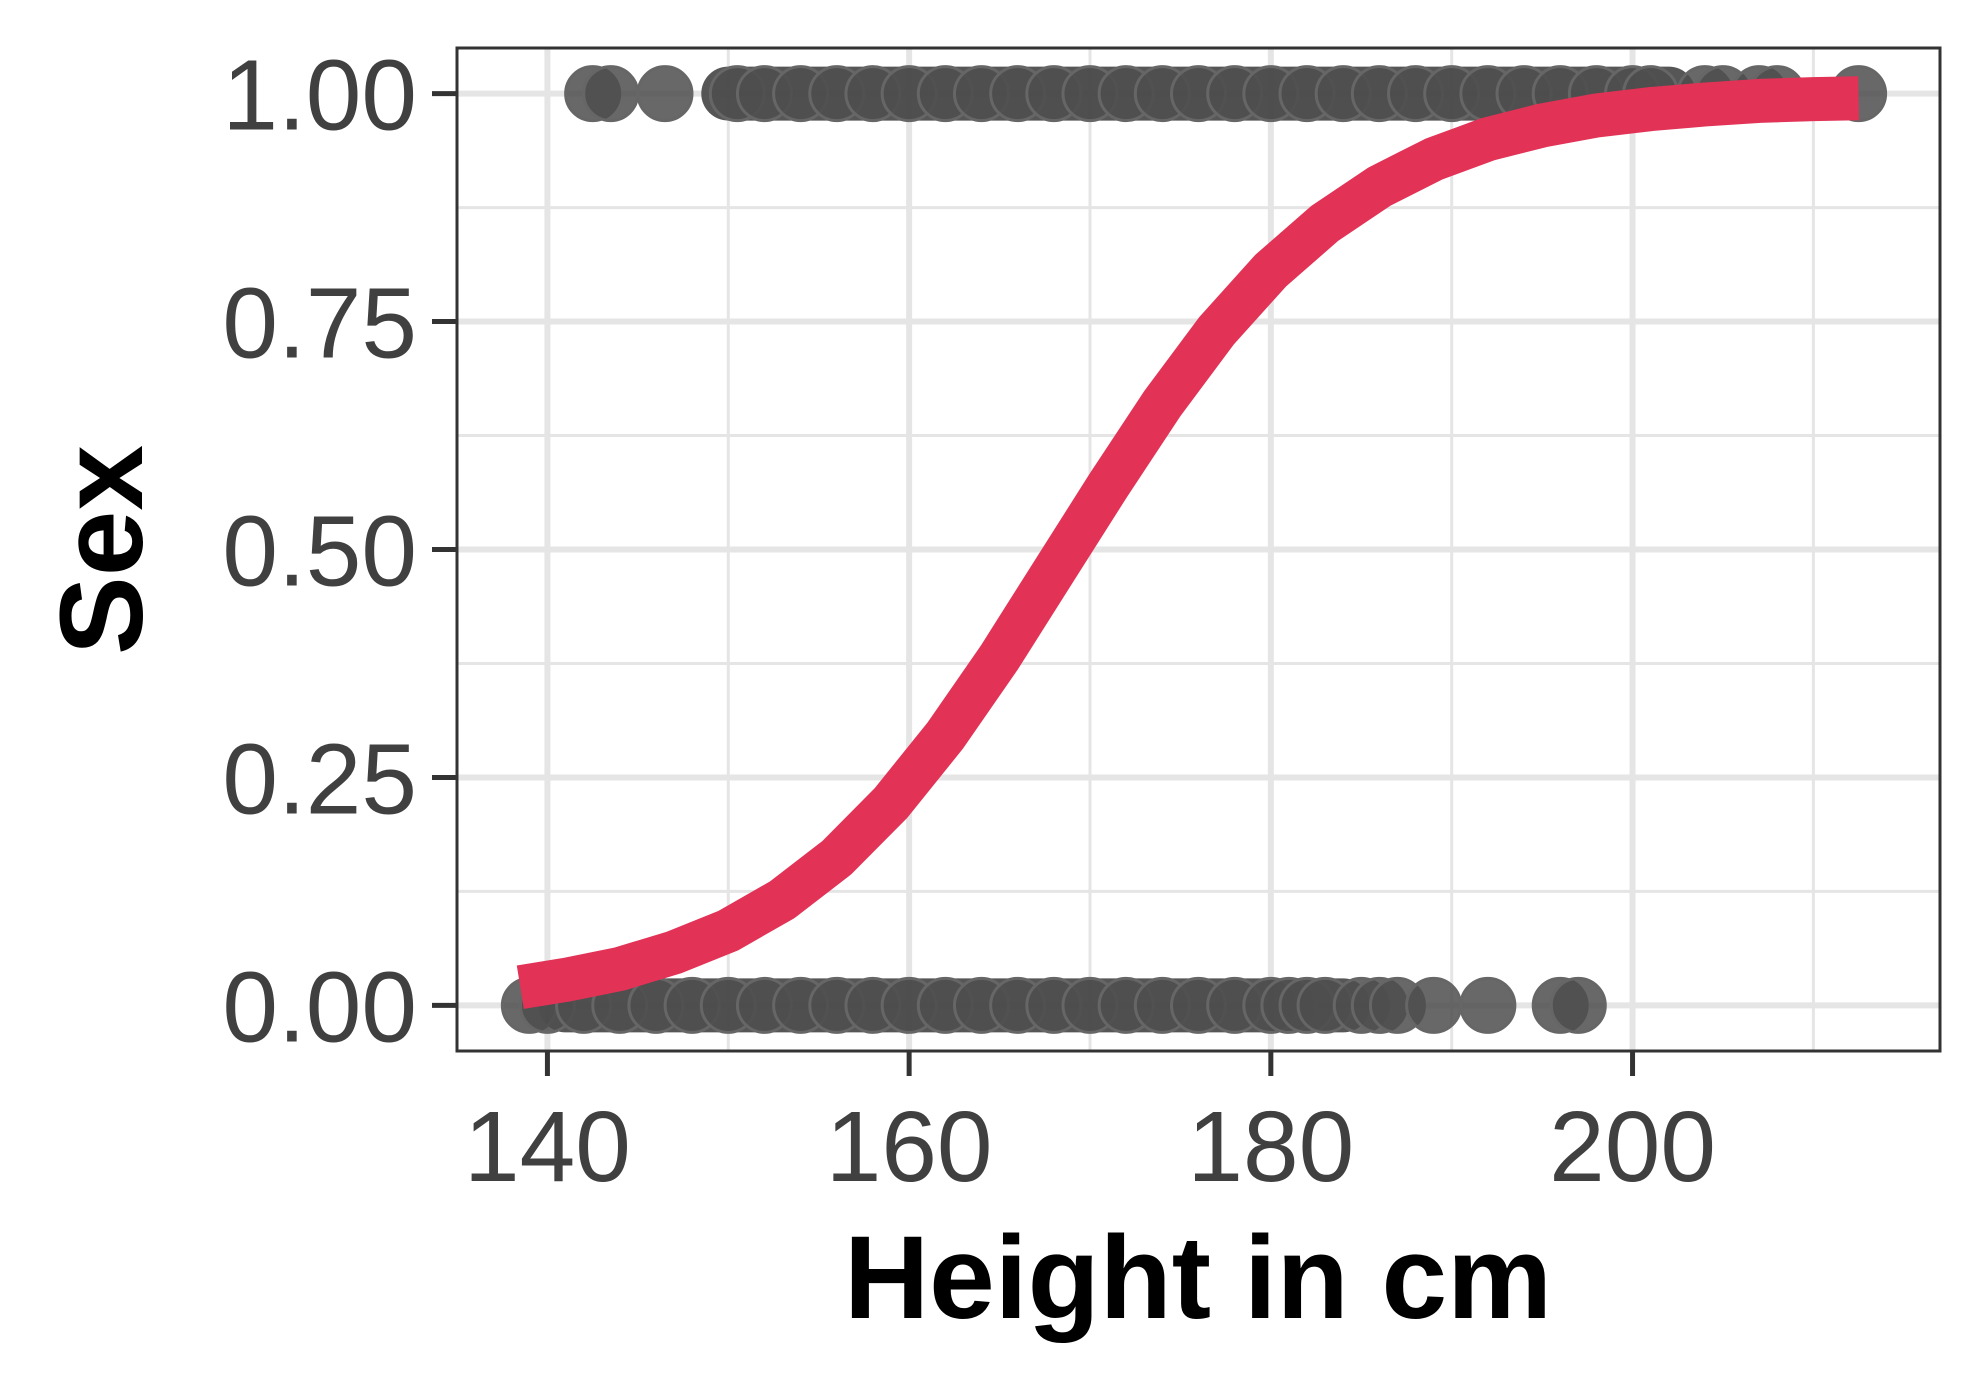  Describe the element at coordinates (1270, 1147) in the screenshot. I see `x-tick-label: 180` at that location.